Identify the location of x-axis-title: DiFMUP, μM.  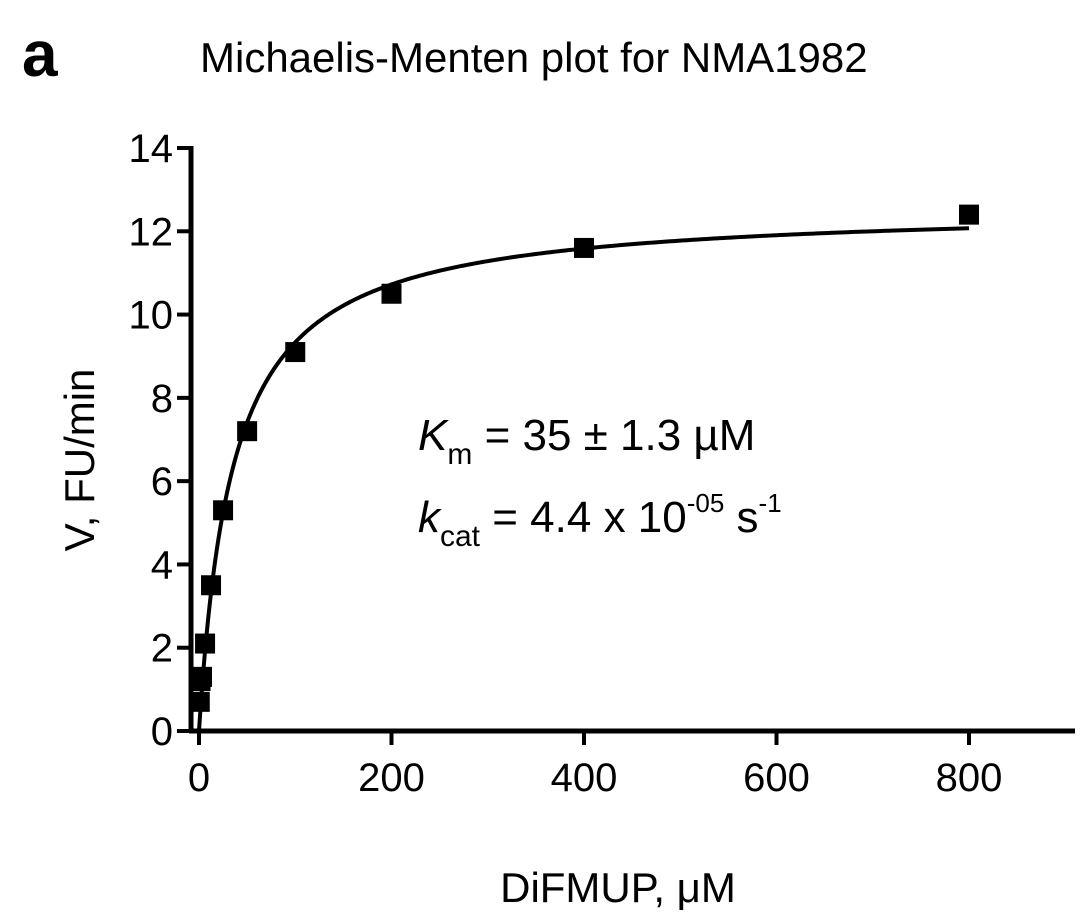
(618, 887).